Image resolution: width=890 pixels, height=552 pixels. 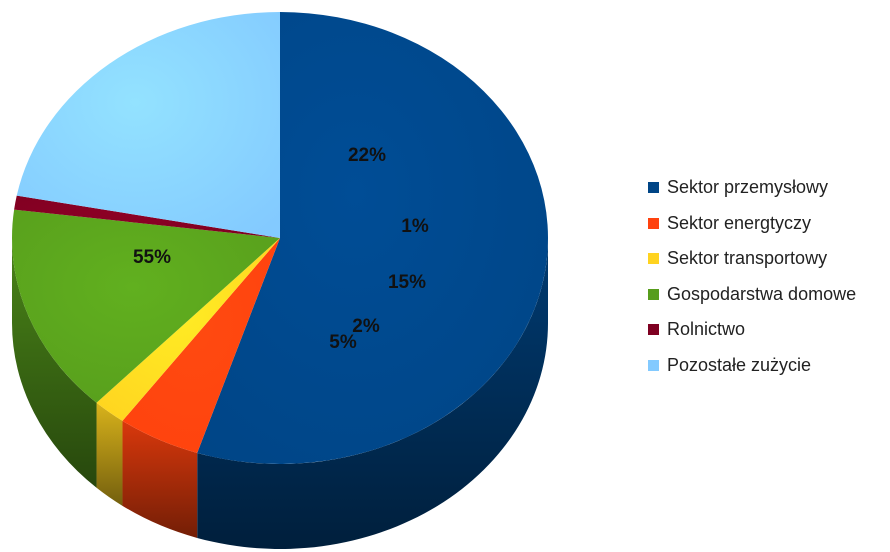 What do you see at coordinates (752, 330) in the screenshot?
I see `legend-item: Rolnictwo` at bounding box center [752, 330].